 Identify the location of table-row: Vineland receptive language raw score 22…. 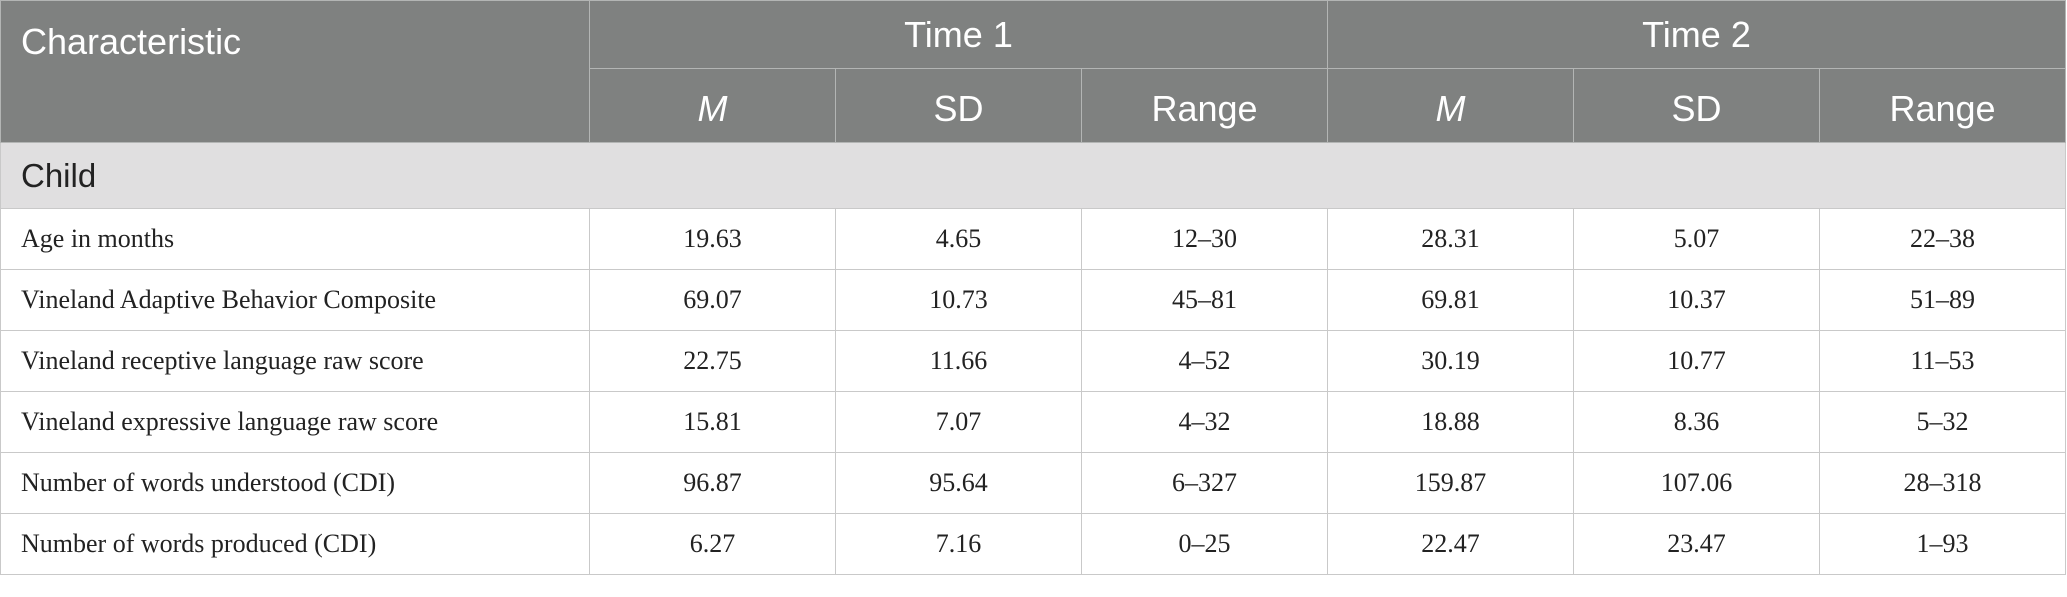
(1033, 361).